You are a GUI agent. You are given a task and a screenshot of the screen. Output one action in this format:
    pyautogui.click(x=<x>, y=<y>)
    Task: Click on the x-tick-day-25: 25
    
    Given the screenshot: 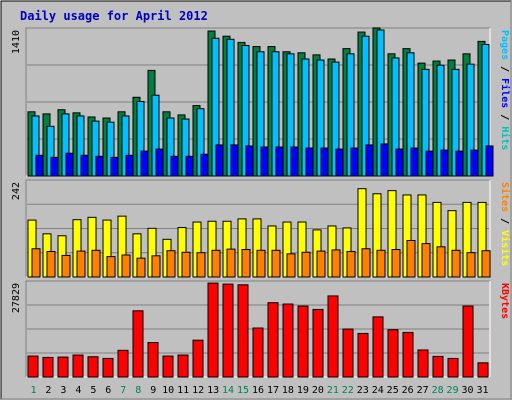 What is the action you would take?
    pyautogui.click(x=393, y=390)
    